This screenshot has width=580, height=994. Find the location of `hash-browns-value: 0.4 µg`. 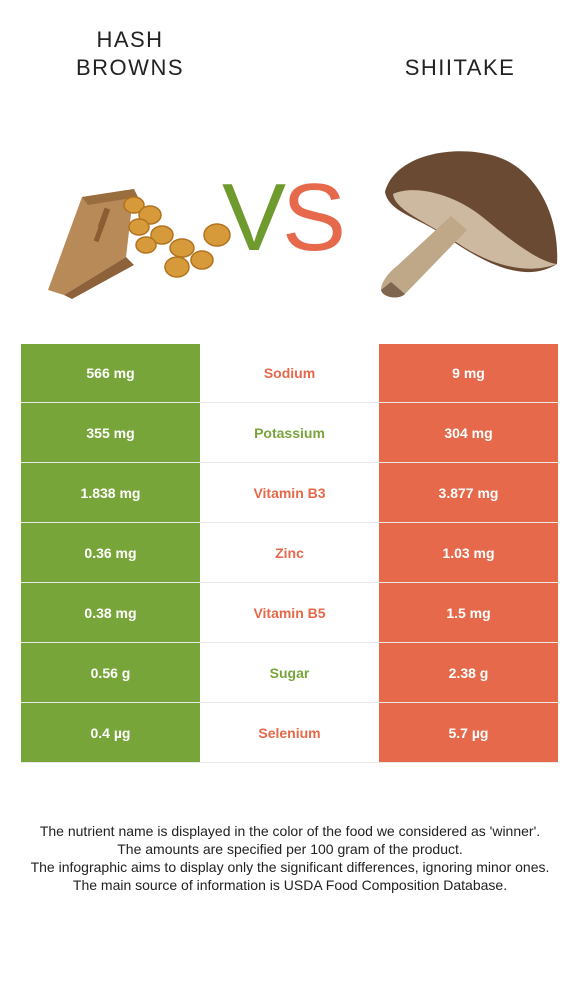

hash-browns-value: 0.4 µg is located at coordinates (110, 732).